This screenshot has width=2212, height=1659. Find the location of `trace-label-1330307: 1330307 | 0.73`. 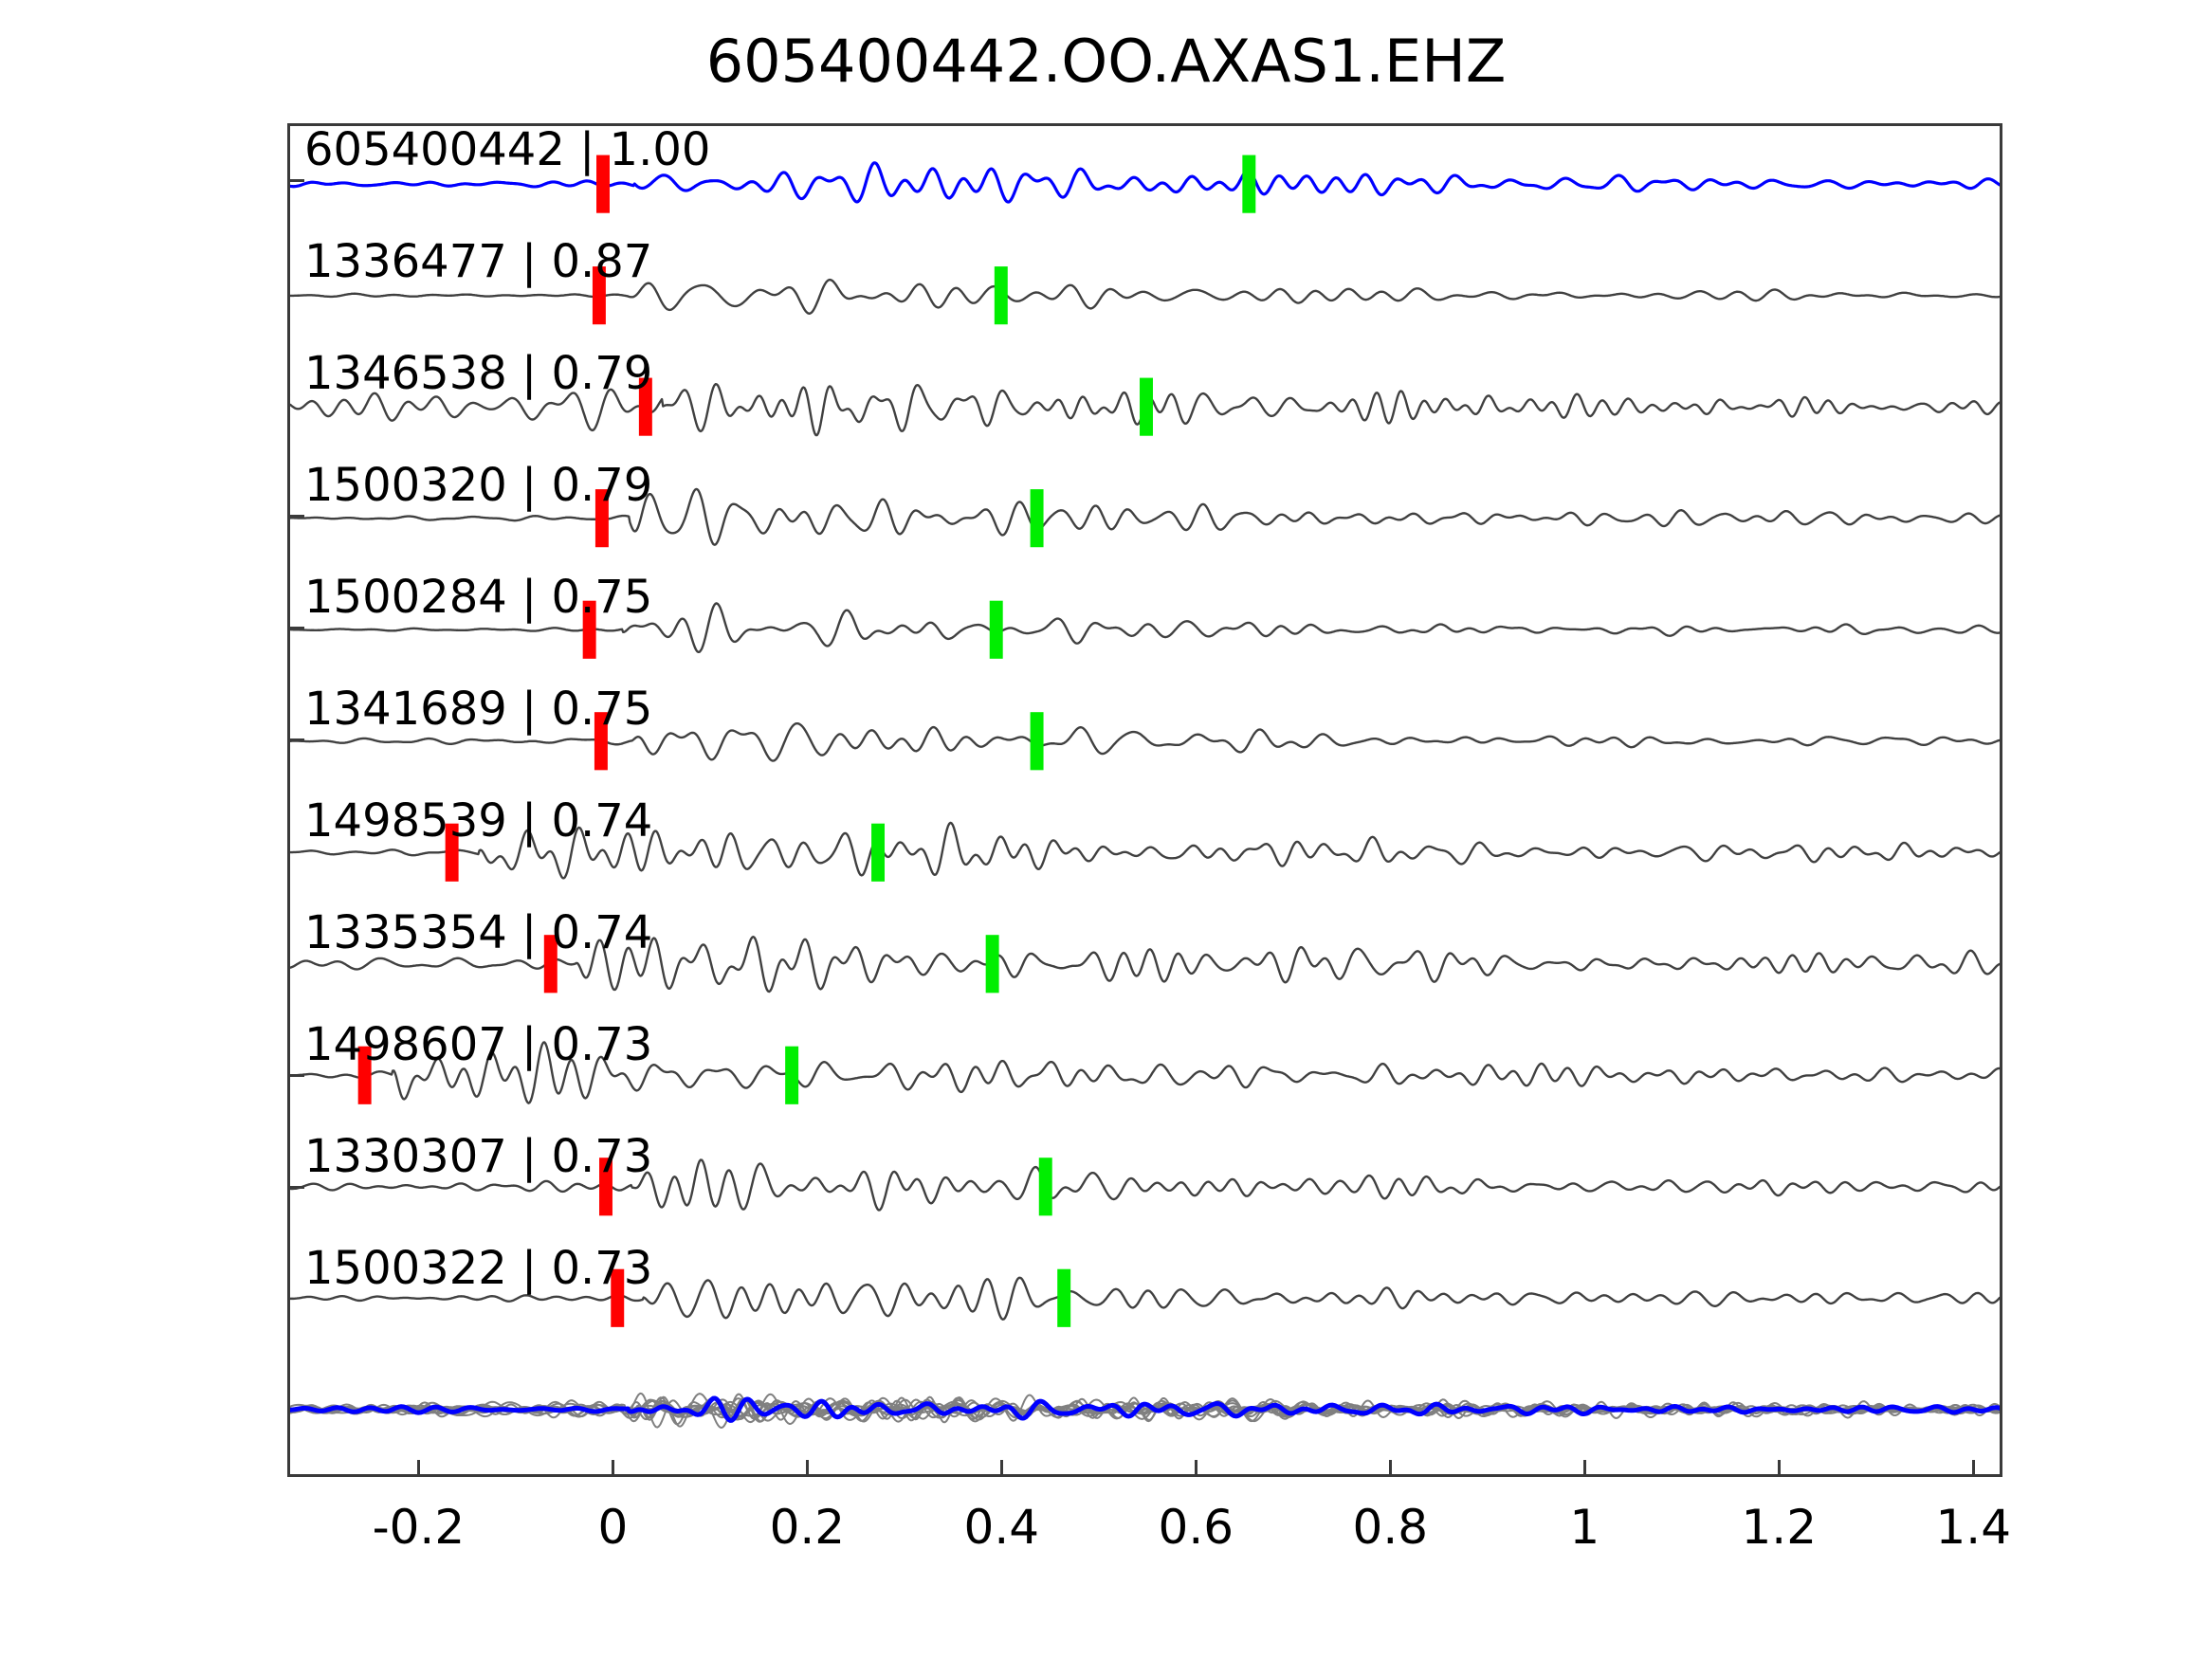

trace-label-1330307: 1330307 | 0.73 is located at coordinates (478, 1157).